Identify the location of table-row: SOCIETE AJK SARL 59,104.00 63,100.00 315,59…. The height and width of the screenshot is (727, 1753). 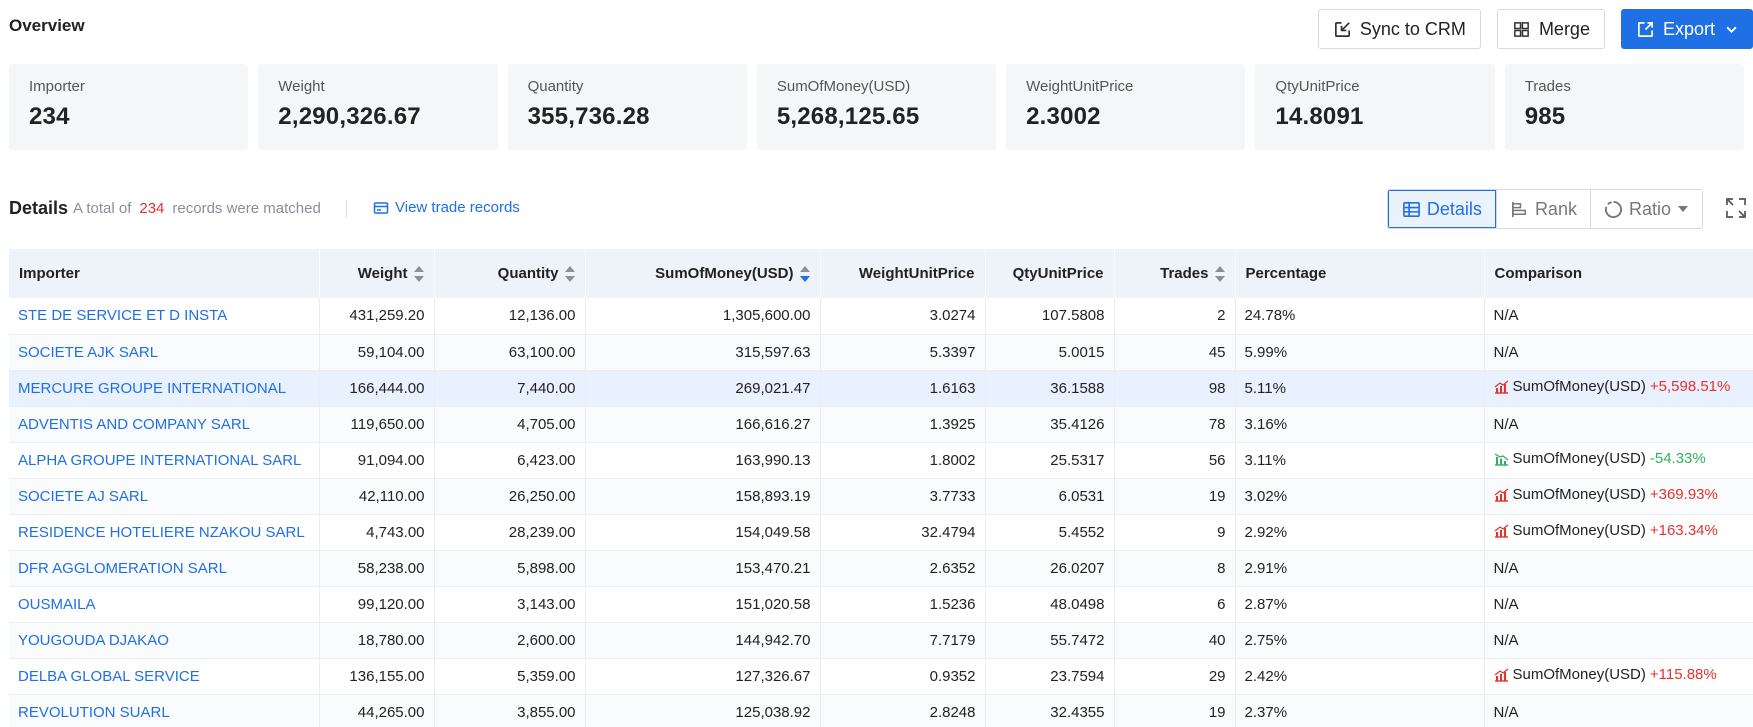
(881, 352).